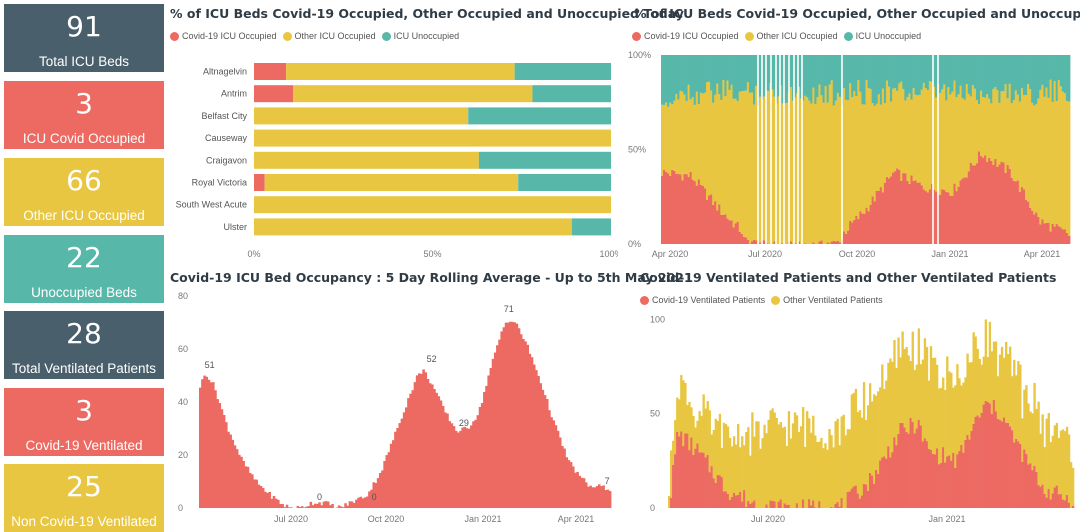 The width and height of the screenshot is (1080, 532). Describe the element at coordinates (84, 192) in the screenshot. I see `kpi-card-other-icu-occupied: 66 Other ICU Occupied` at that location.